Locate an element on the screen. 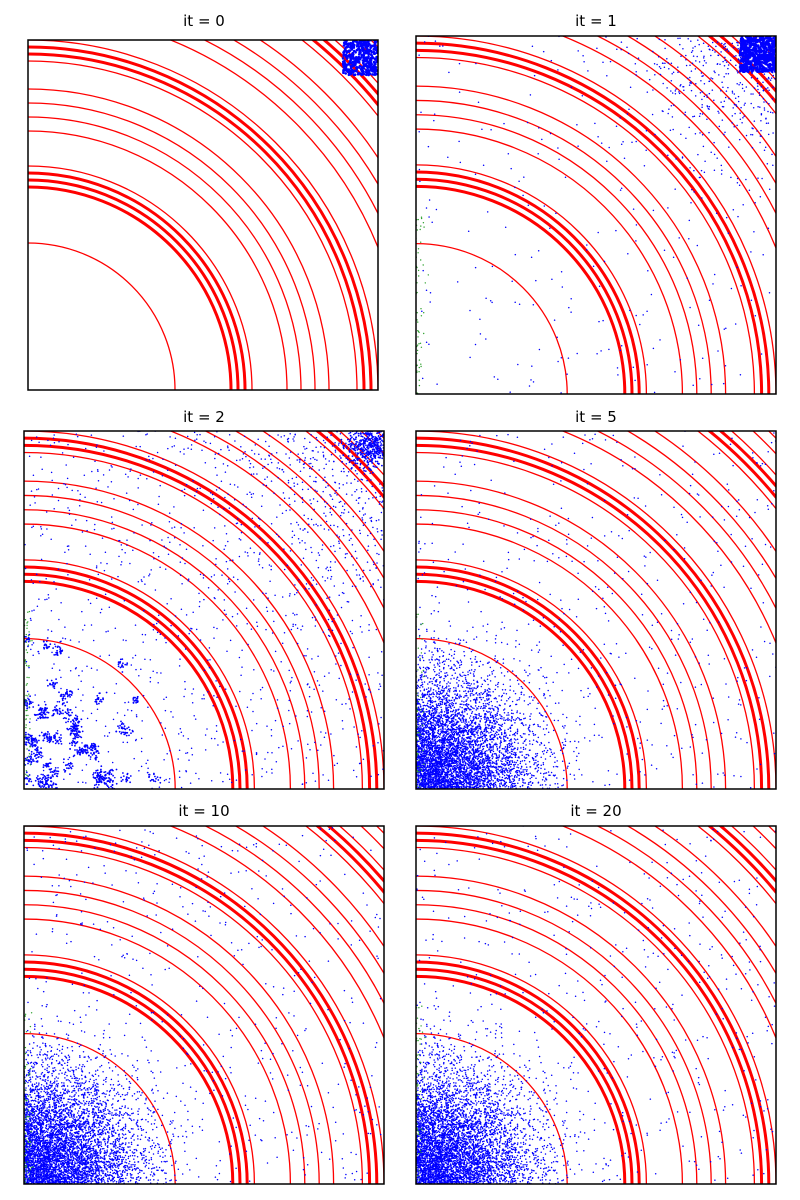 Image resolution: width=800 pixels, height=1200 pixels. scatter-points is located at coordinates (596, 610).